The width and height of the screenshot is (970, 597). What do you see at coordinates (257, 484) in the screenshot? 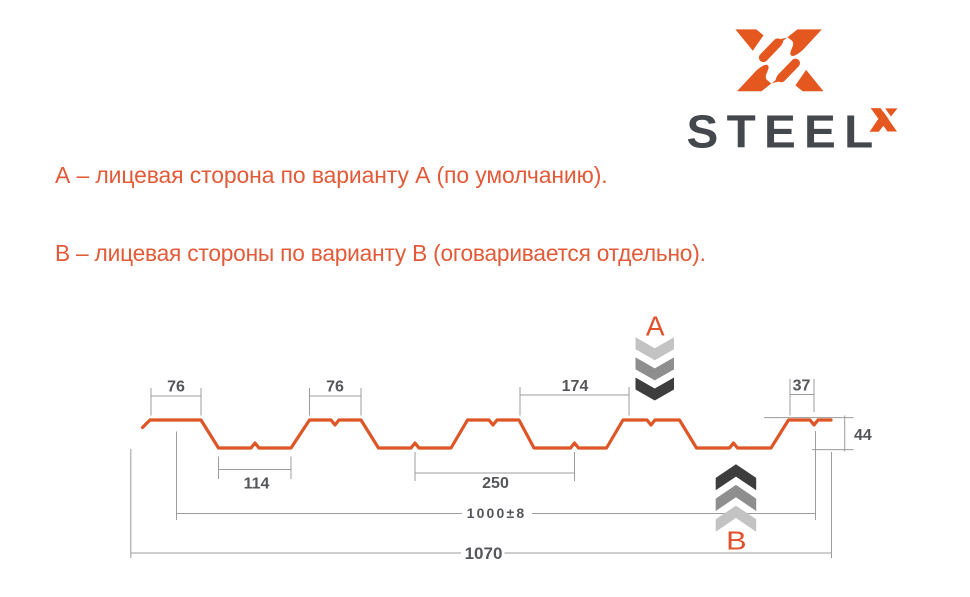
I see `svg-text: 114` at bounding box center [257, 484].